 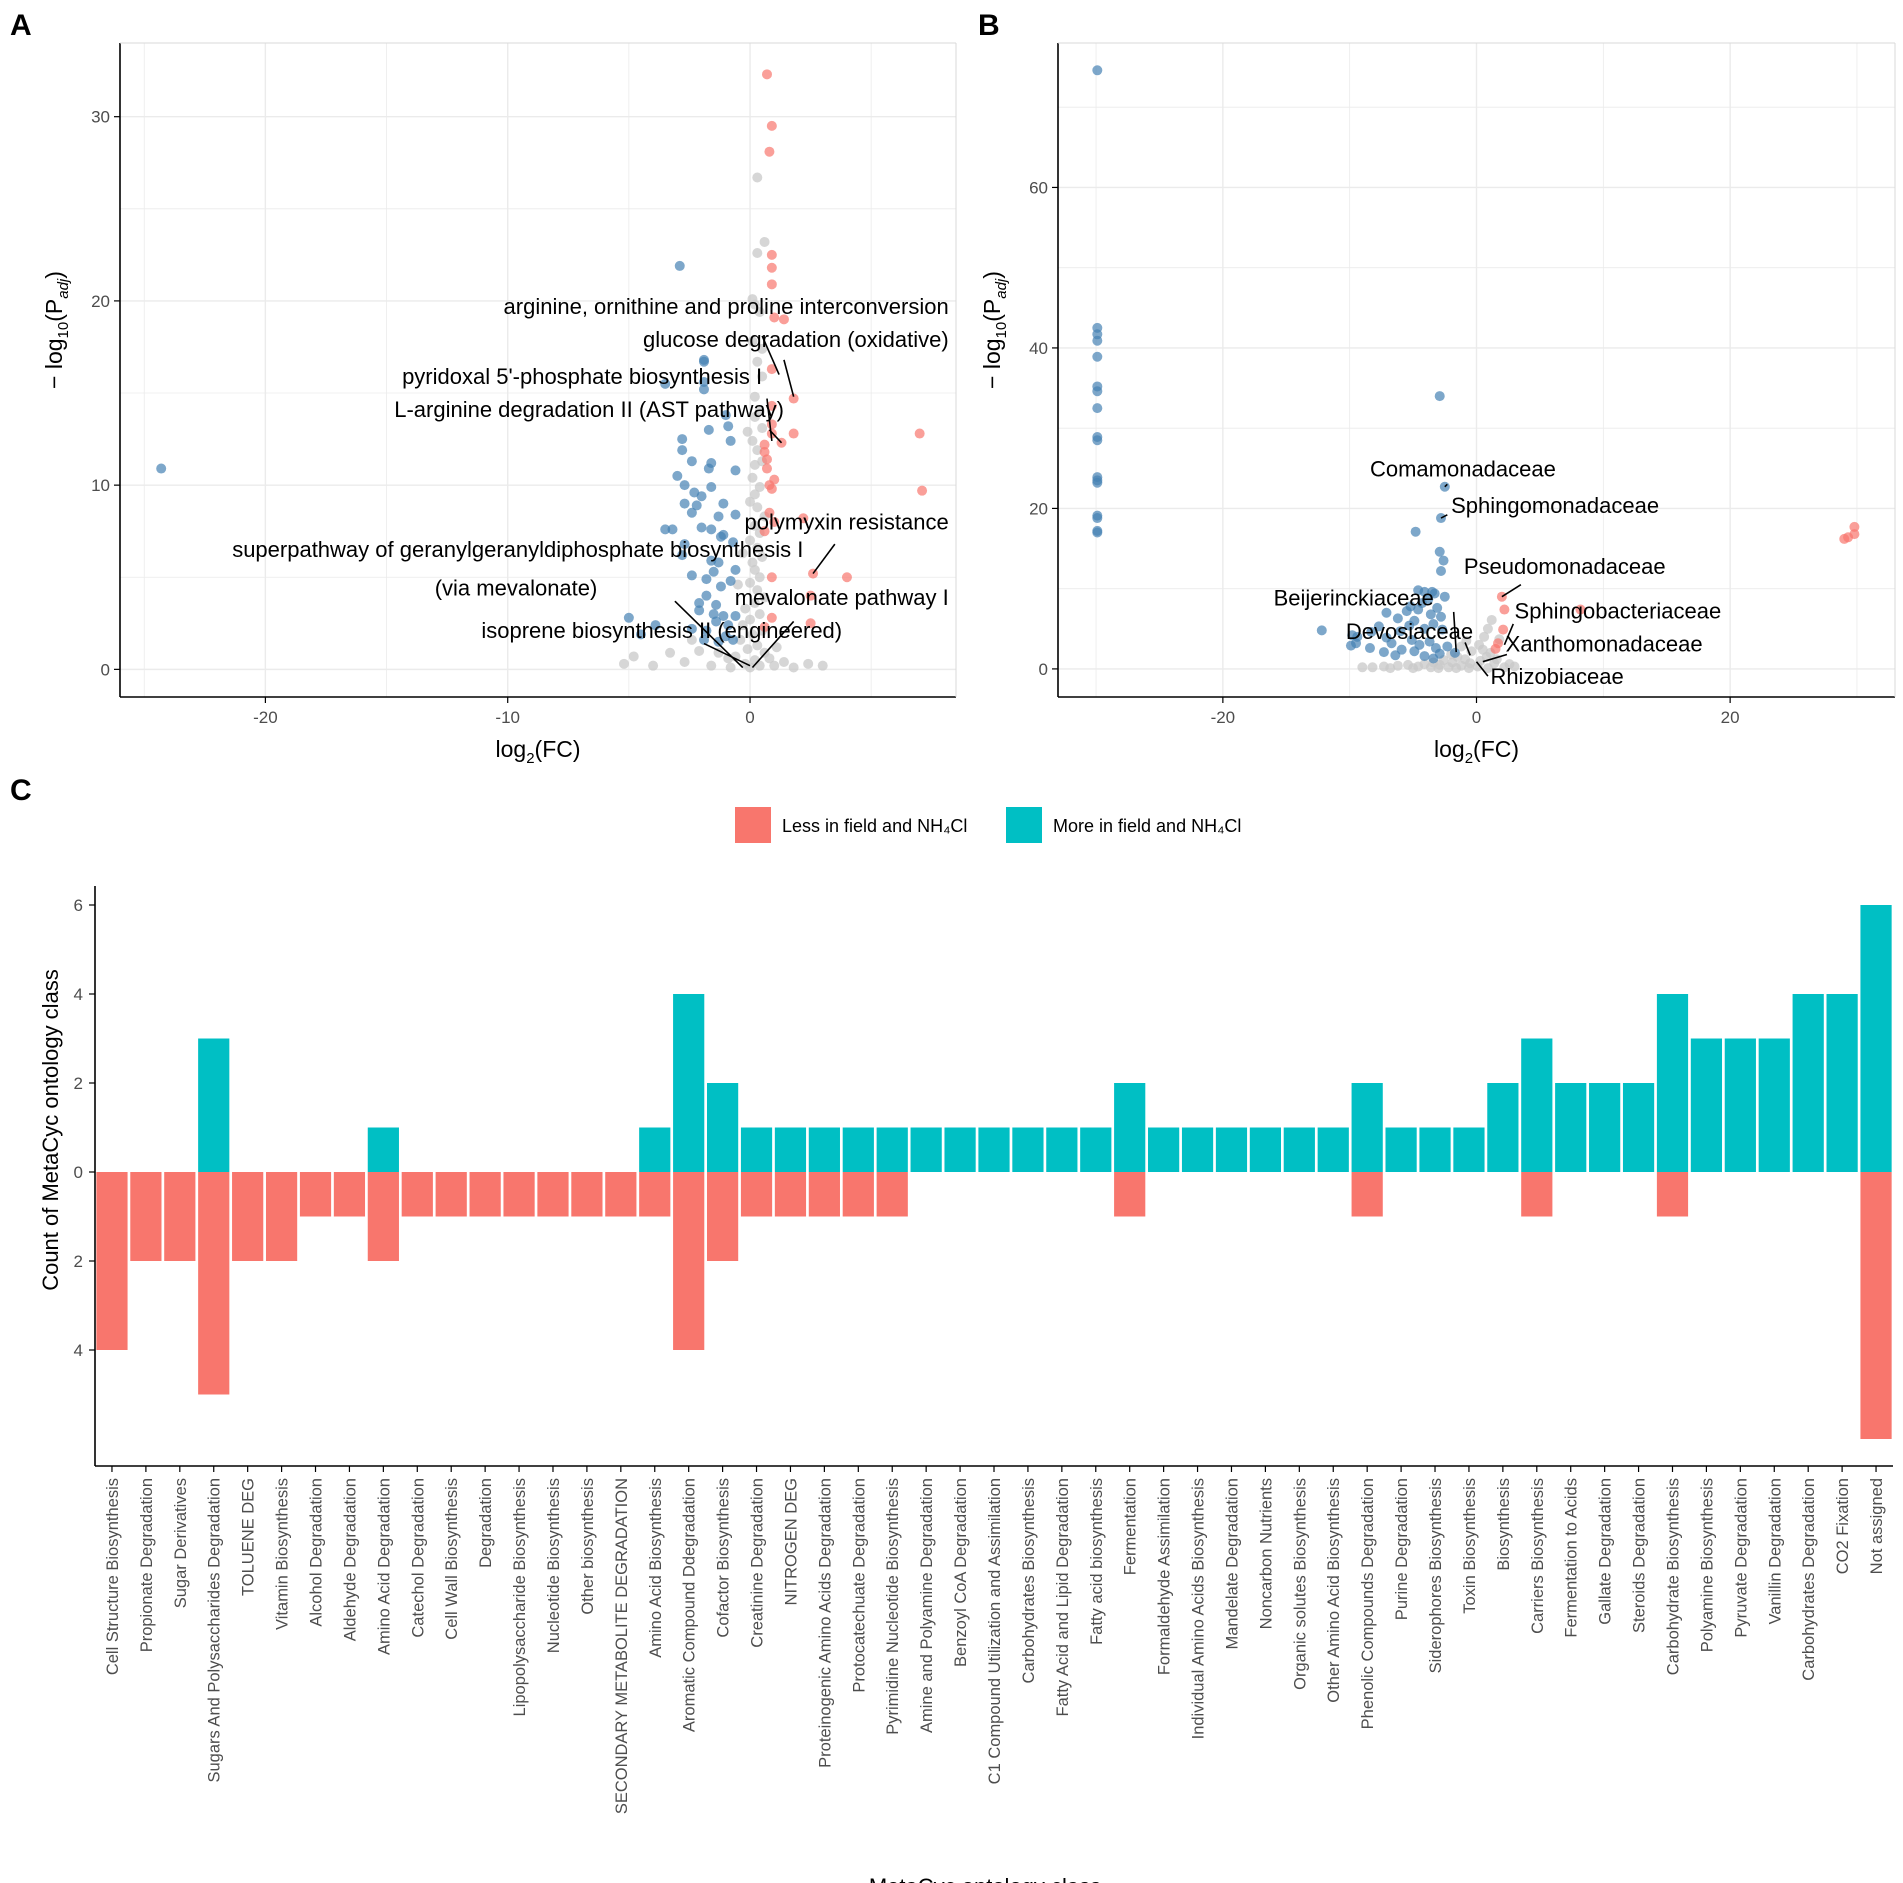 What do you see at coordinates (847, 521) in the screenshot?
I see `point-label: polymyxin resistance` at bounding box center [847, 521].